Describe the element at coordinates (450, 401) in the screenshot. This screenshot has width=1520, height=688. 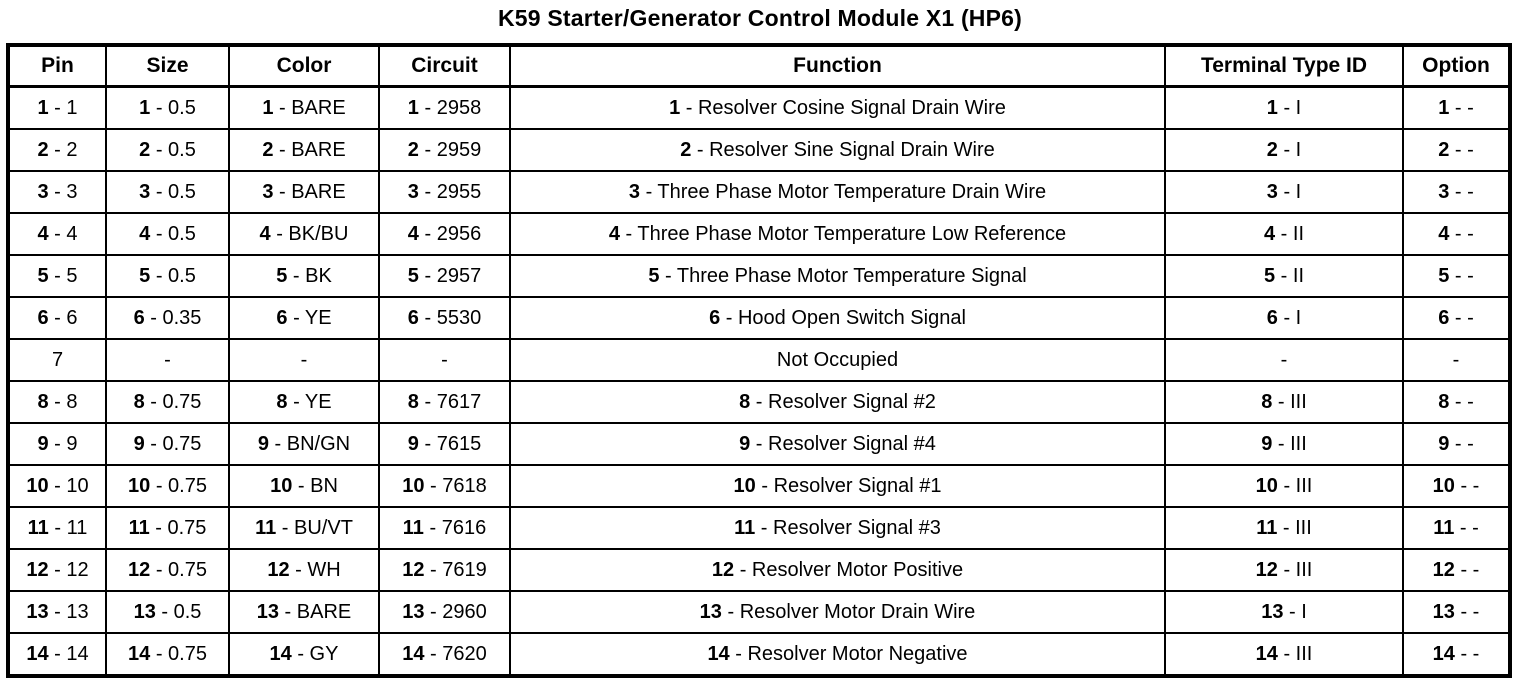
I see `cell-text: - 7617` at that location.